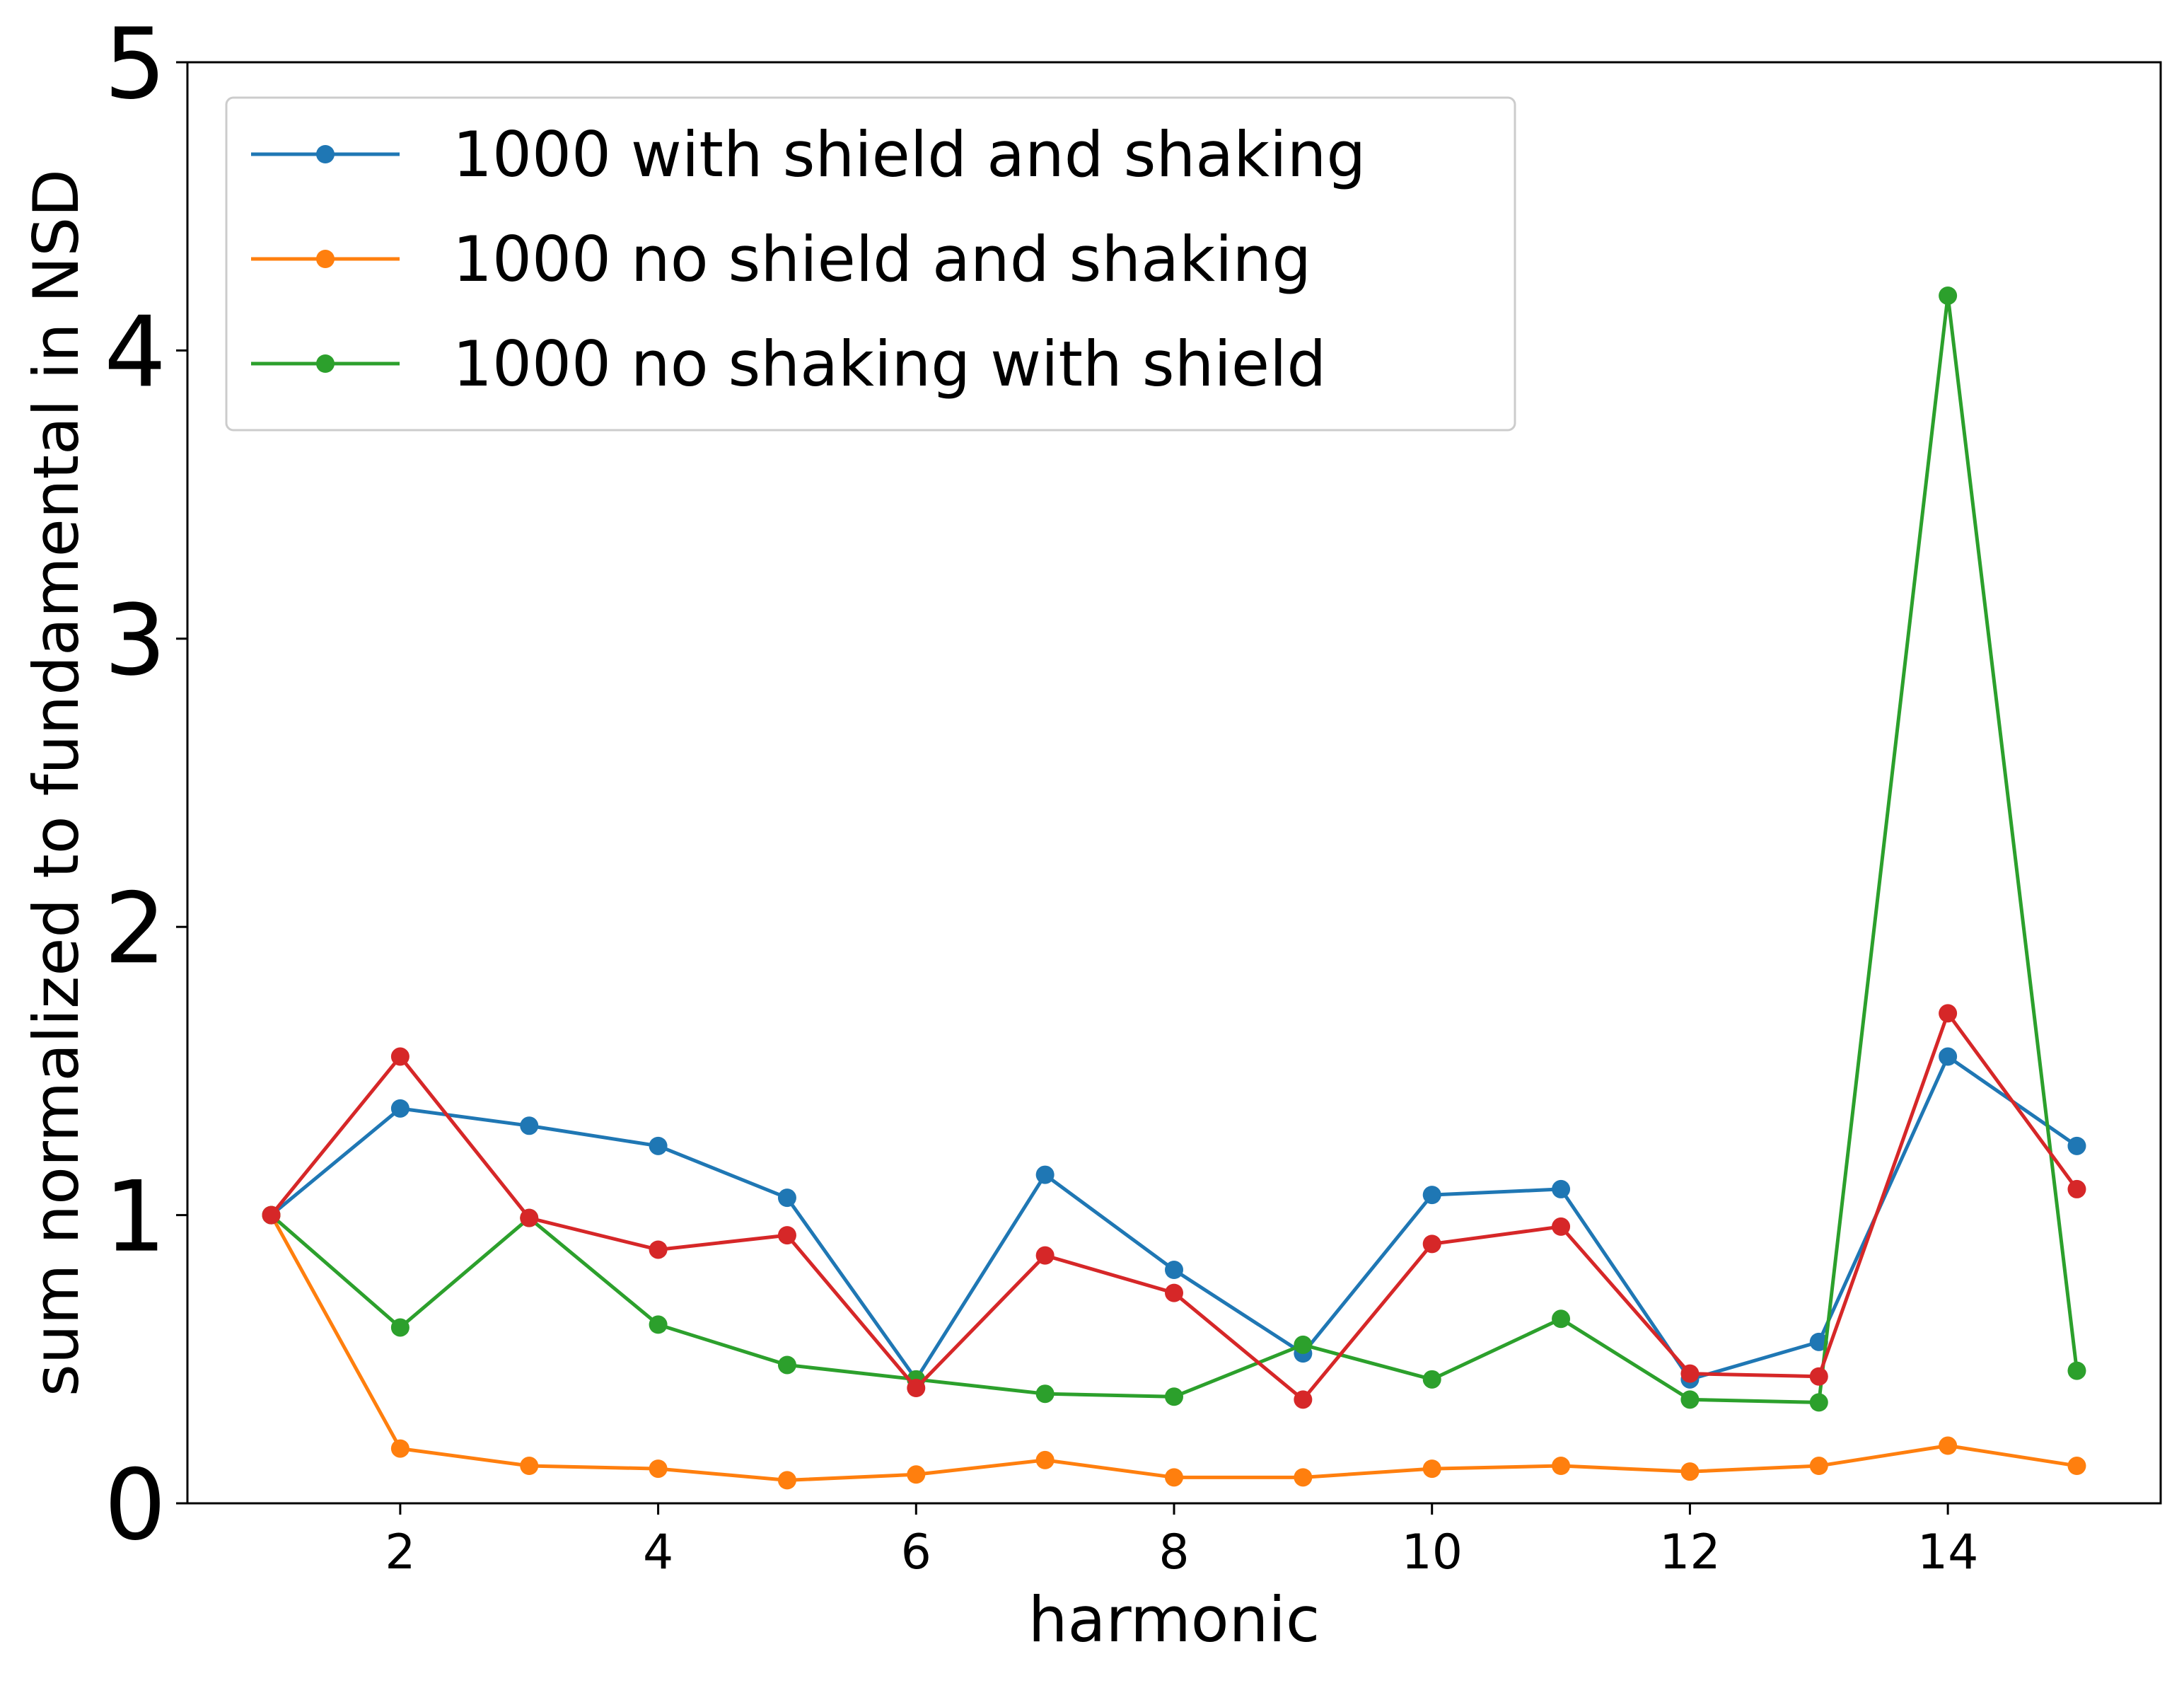 The image size is (2184, 1683). I want to click on y-tick-label: 2, so click(135, 928).